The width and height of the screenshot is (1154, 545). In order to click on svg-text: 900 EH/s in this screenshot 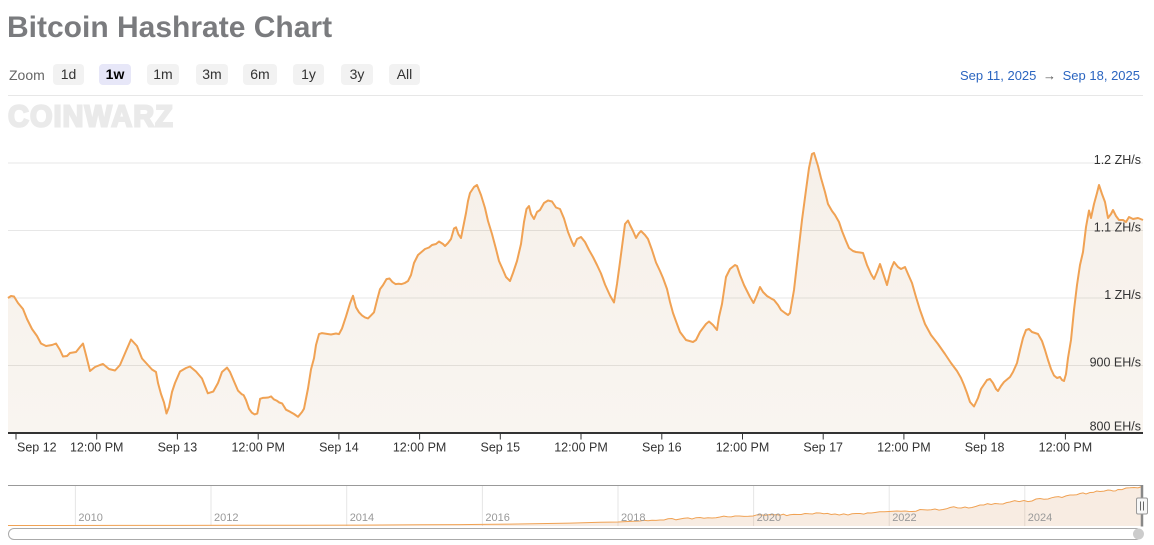, I will do `click(1115, 363)`.